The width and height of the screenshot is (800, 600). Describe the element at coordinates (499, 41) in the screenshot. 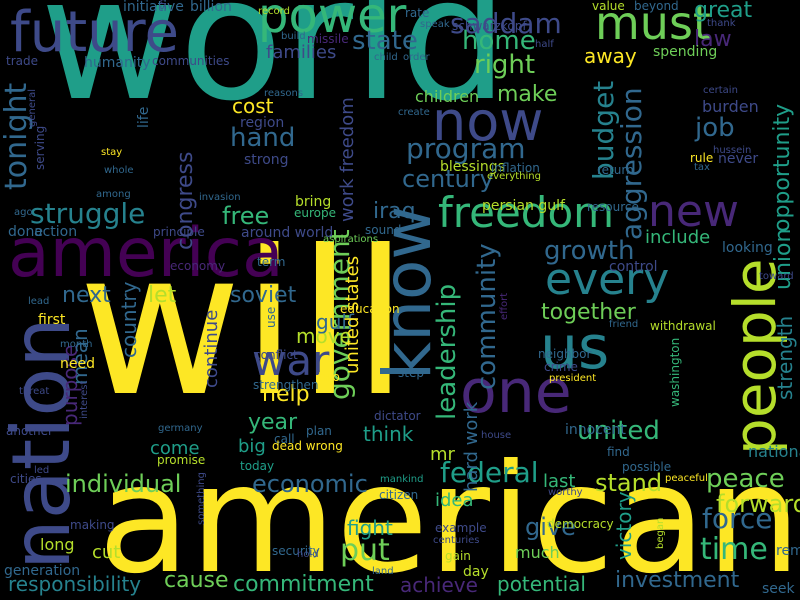

I see `word-home: home` at that location.